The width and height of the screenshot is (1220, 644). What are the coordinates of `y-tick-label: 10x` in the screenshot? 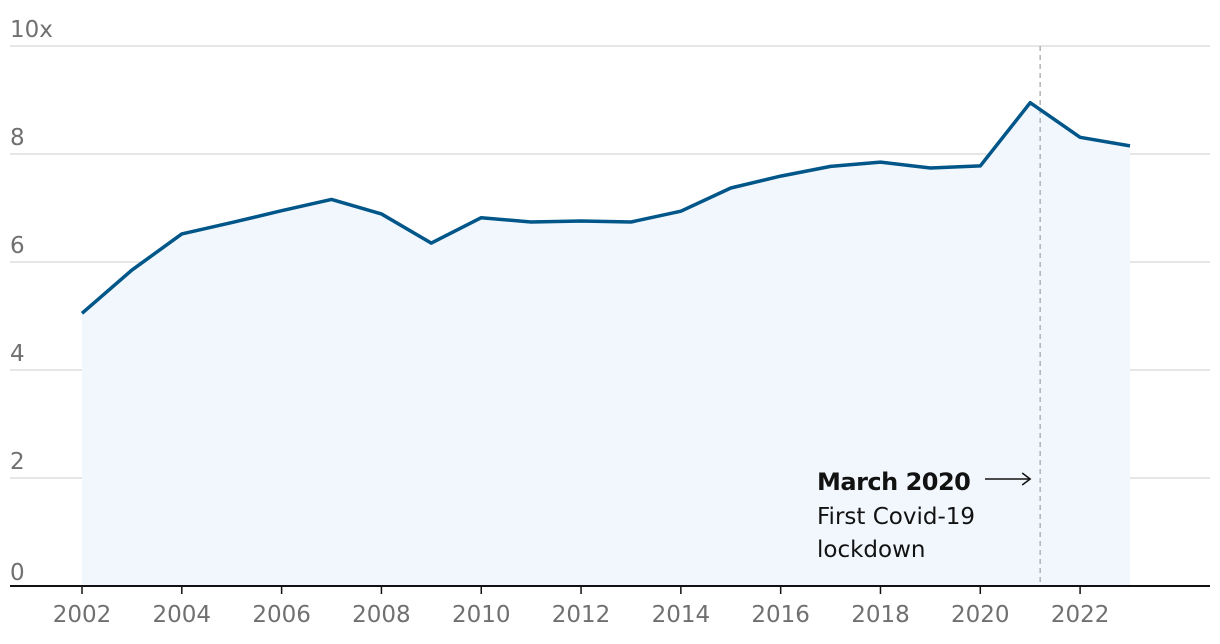 It's located at (31, 30).